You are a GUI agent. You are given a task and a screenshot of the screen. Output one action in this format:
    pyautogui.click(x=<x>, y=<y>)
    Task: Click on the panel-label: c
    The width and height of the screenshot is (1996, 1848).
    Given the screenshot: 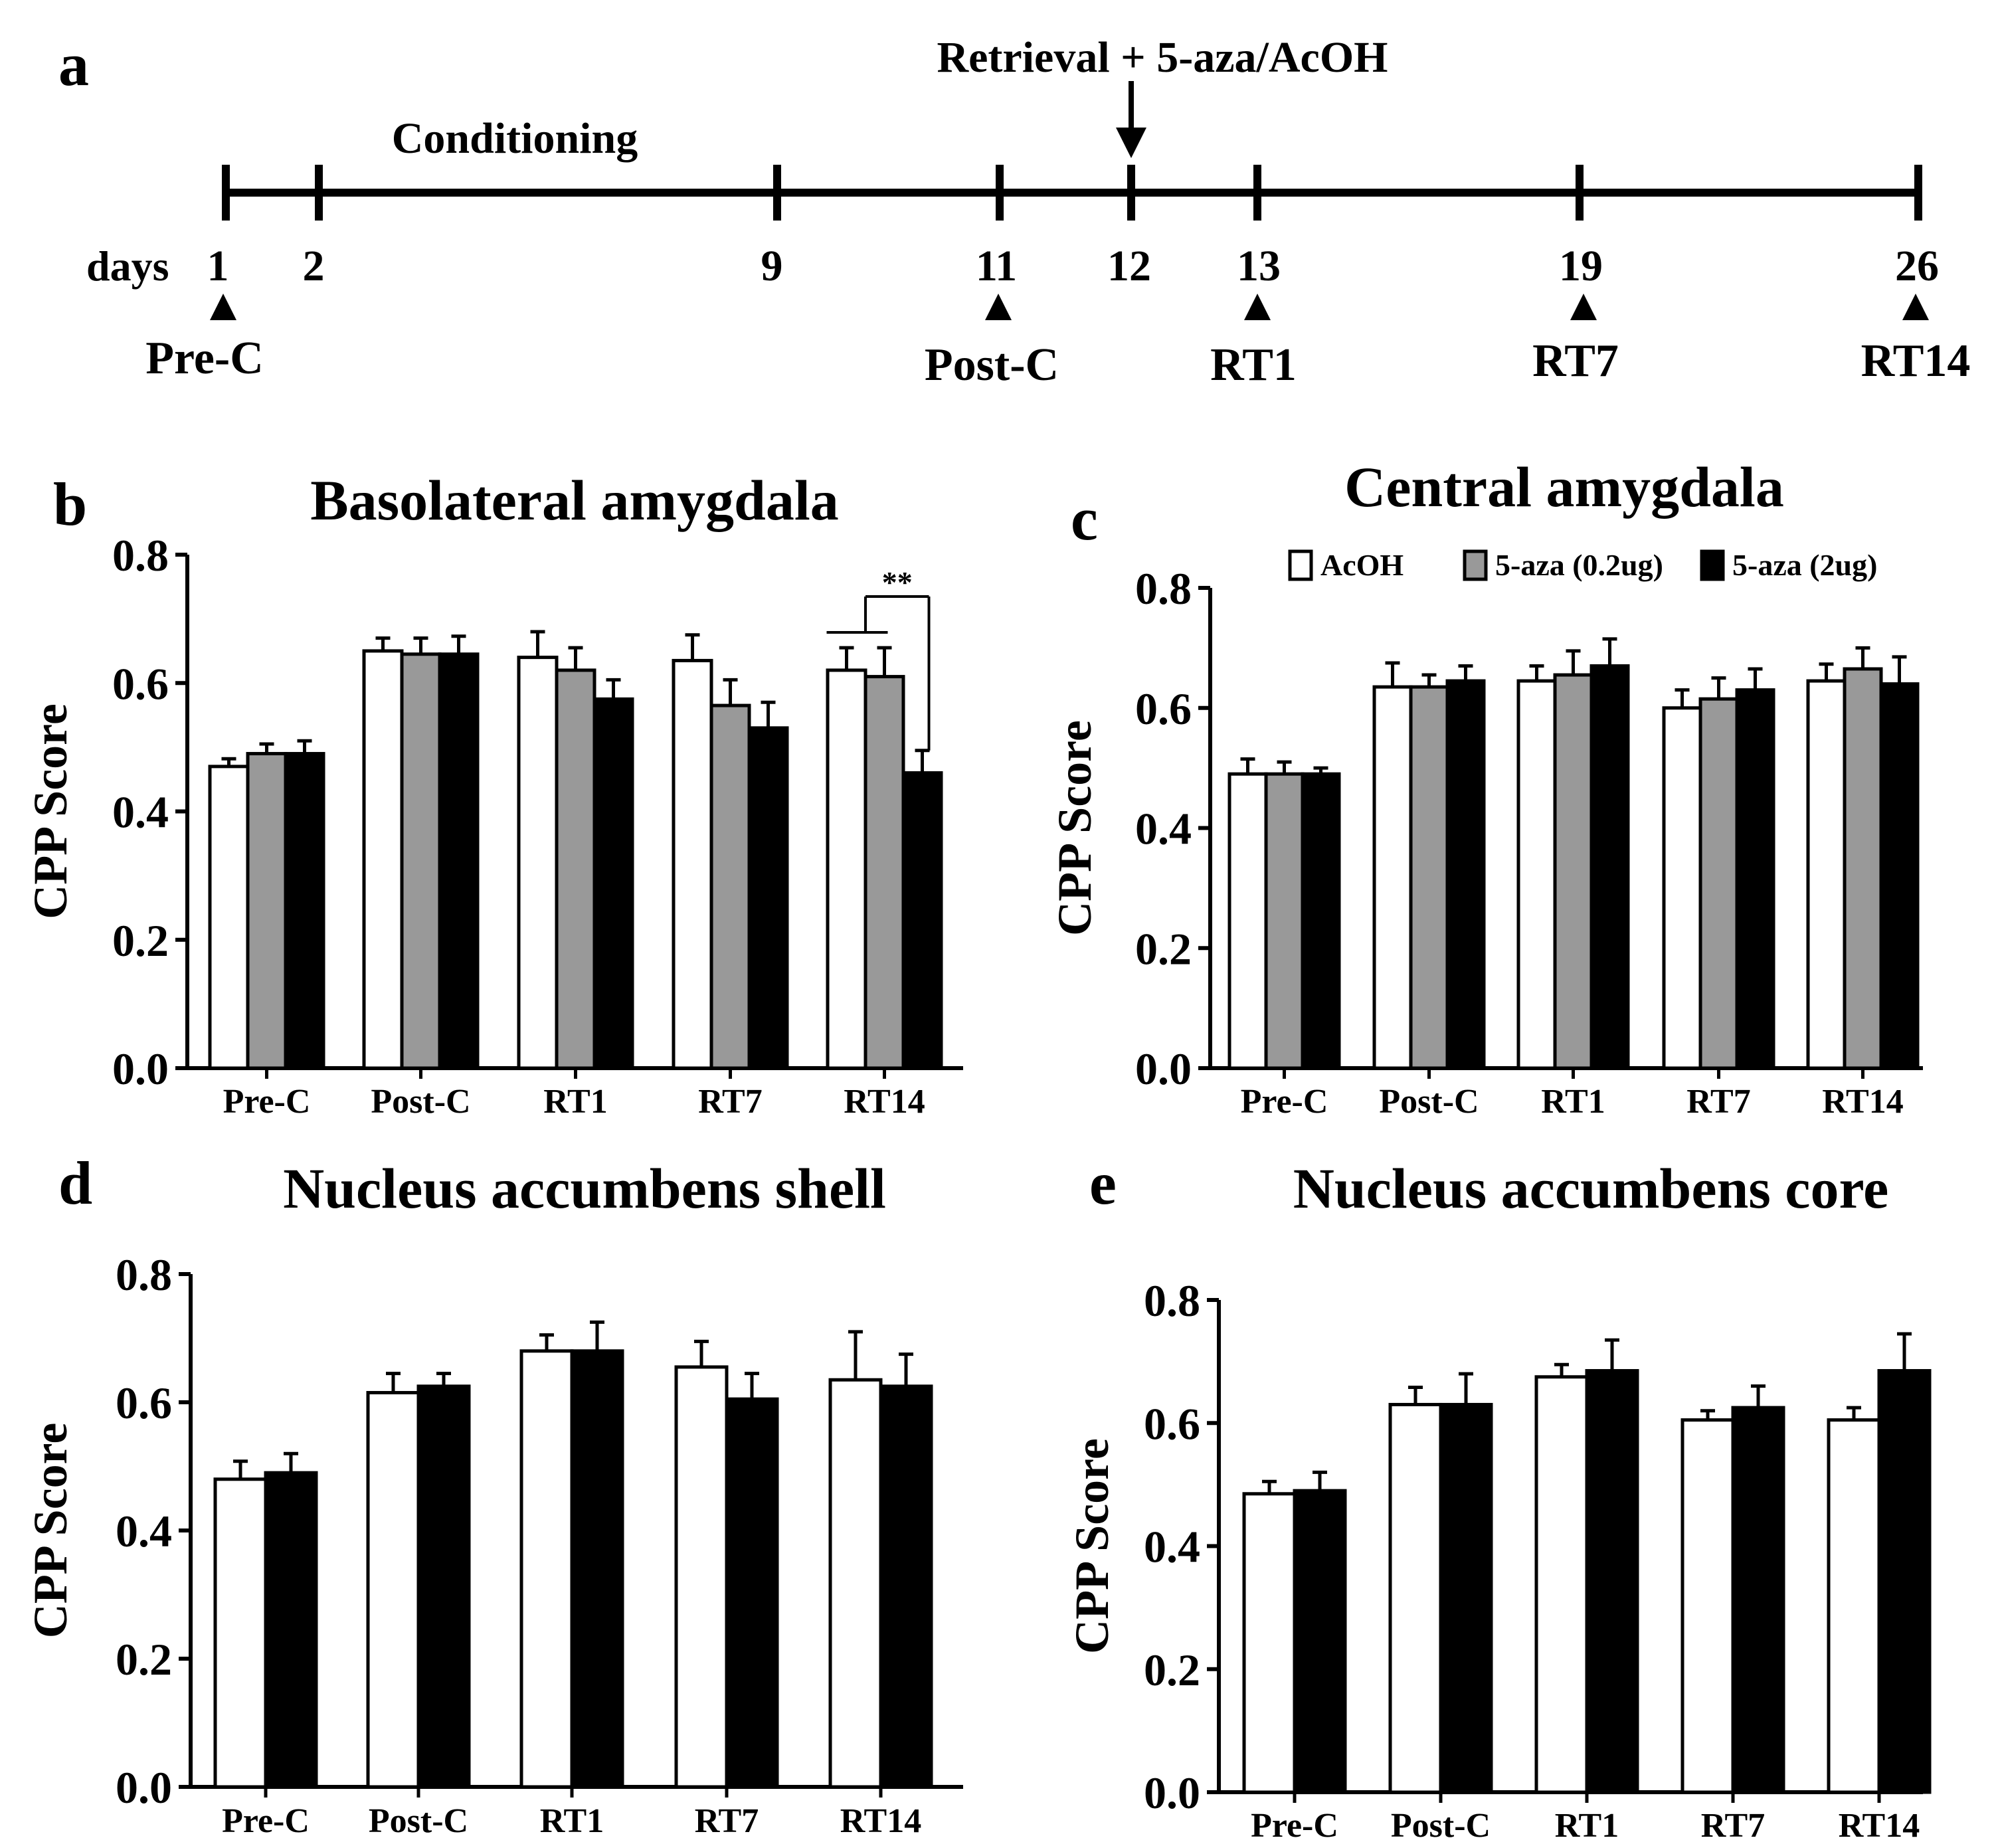 What is the action you would take?
    pyautogui.click(x=1084, y=519)
    